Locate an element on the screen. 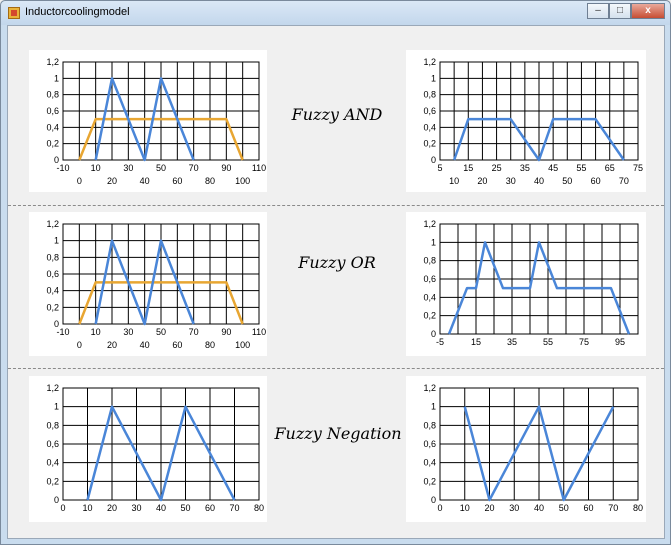 The image size is (671, 545). minimize-button: – is located at coordinates (598, 11).